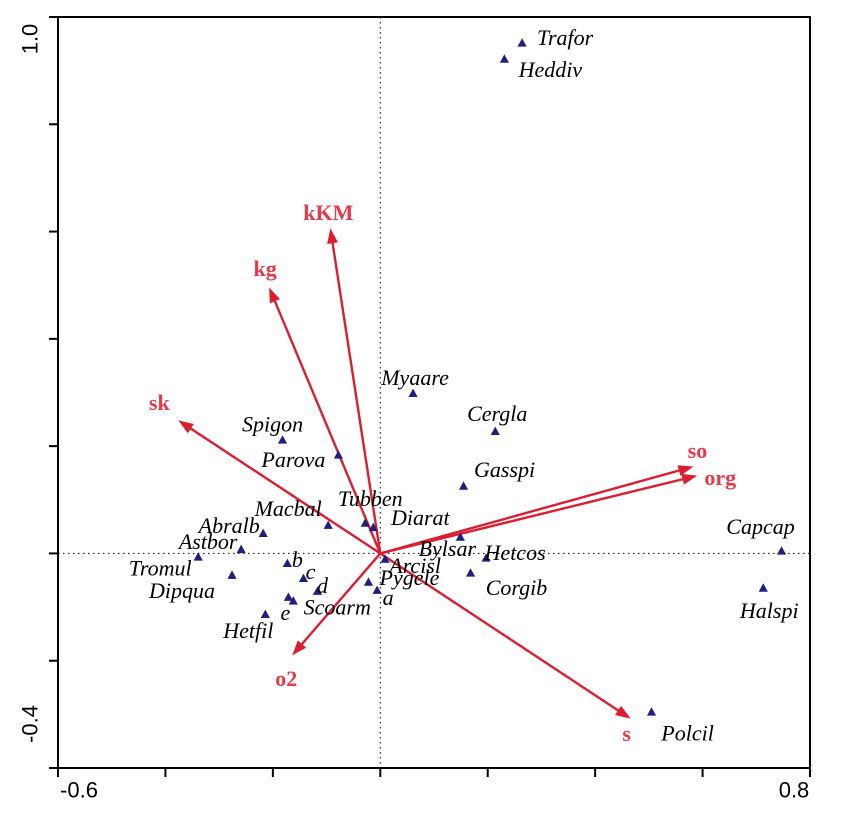 The image size is (857, 836). I want to click on species-point-c, so click(303, 578).